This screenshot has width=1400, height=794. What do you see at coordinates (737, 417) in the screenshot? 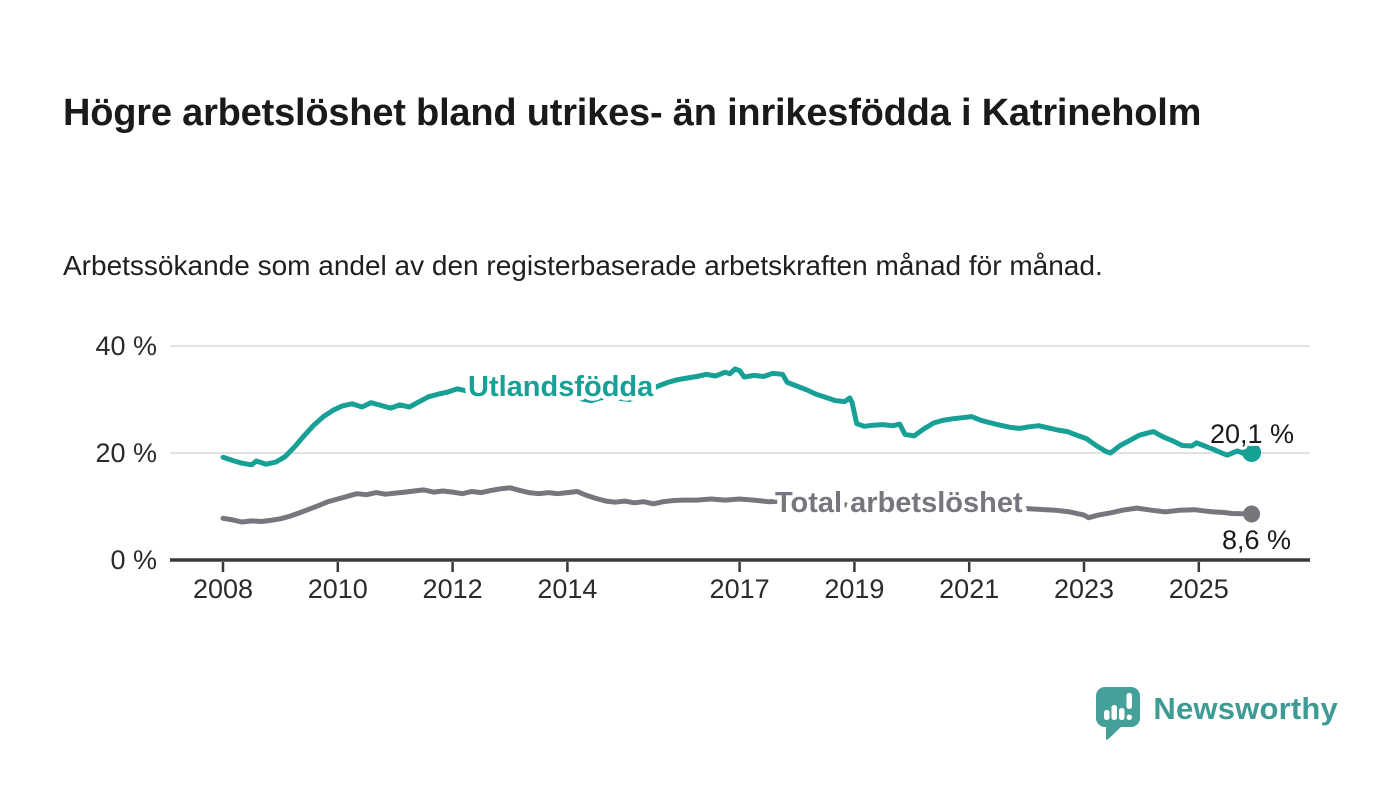
I see `series-line-utlandsfodda` at bounding box center [737, 417].